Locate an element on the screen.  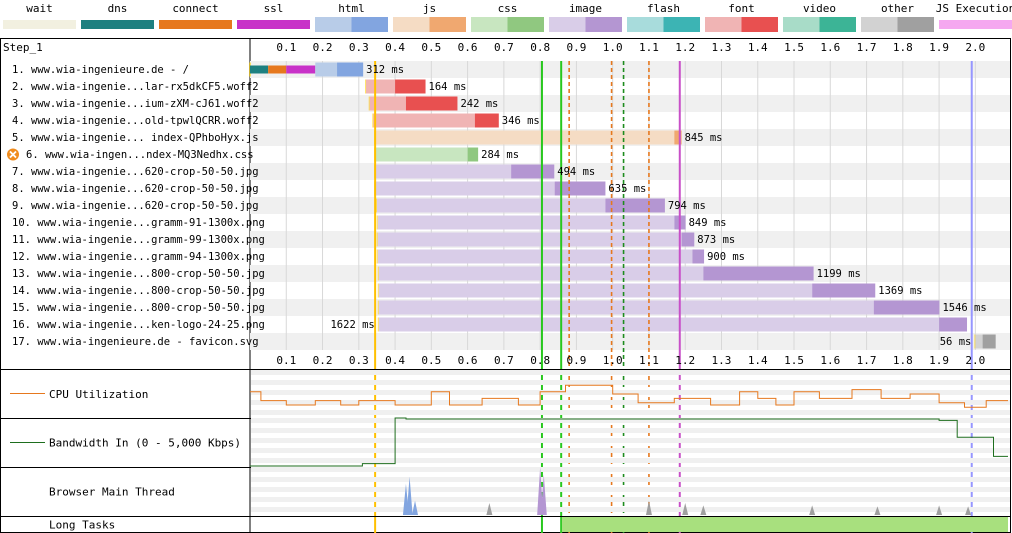
dns-bar is located at coordinates (259, 69).